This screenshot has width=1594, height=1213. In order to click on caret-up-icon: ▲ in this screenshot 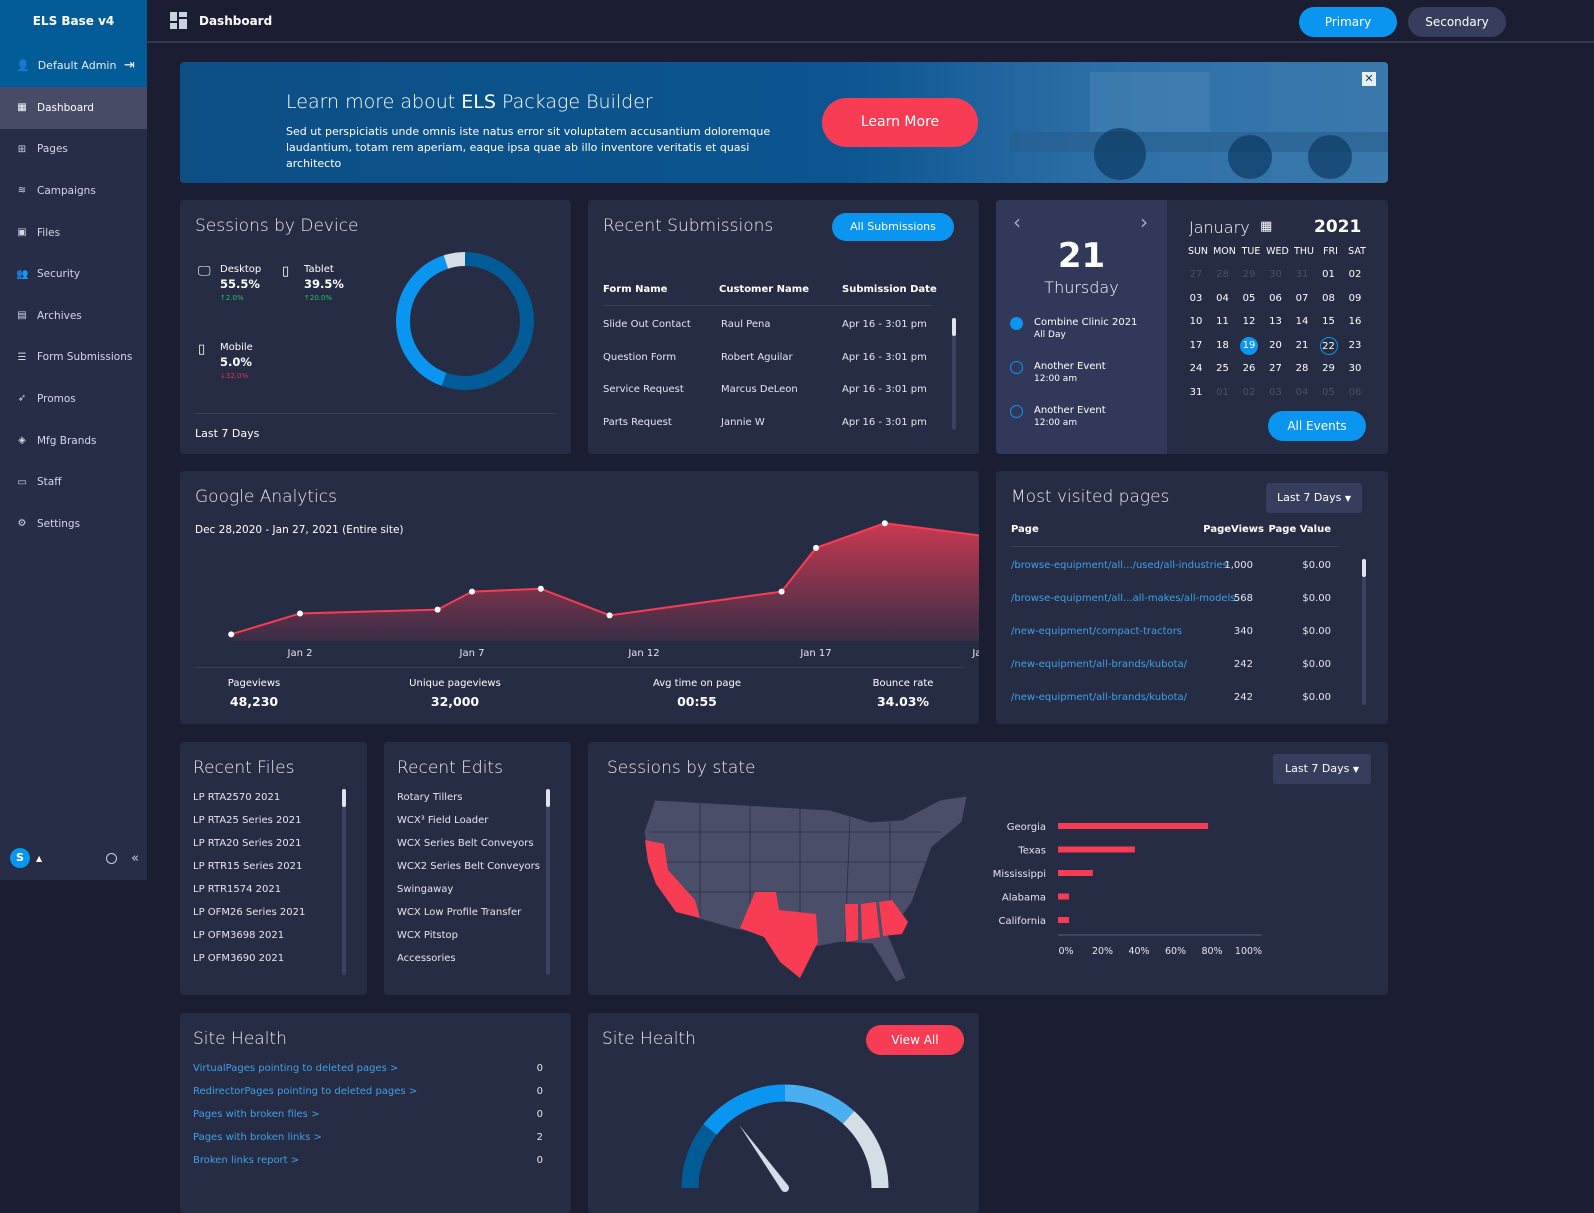, I will do `click(39, 858)`.